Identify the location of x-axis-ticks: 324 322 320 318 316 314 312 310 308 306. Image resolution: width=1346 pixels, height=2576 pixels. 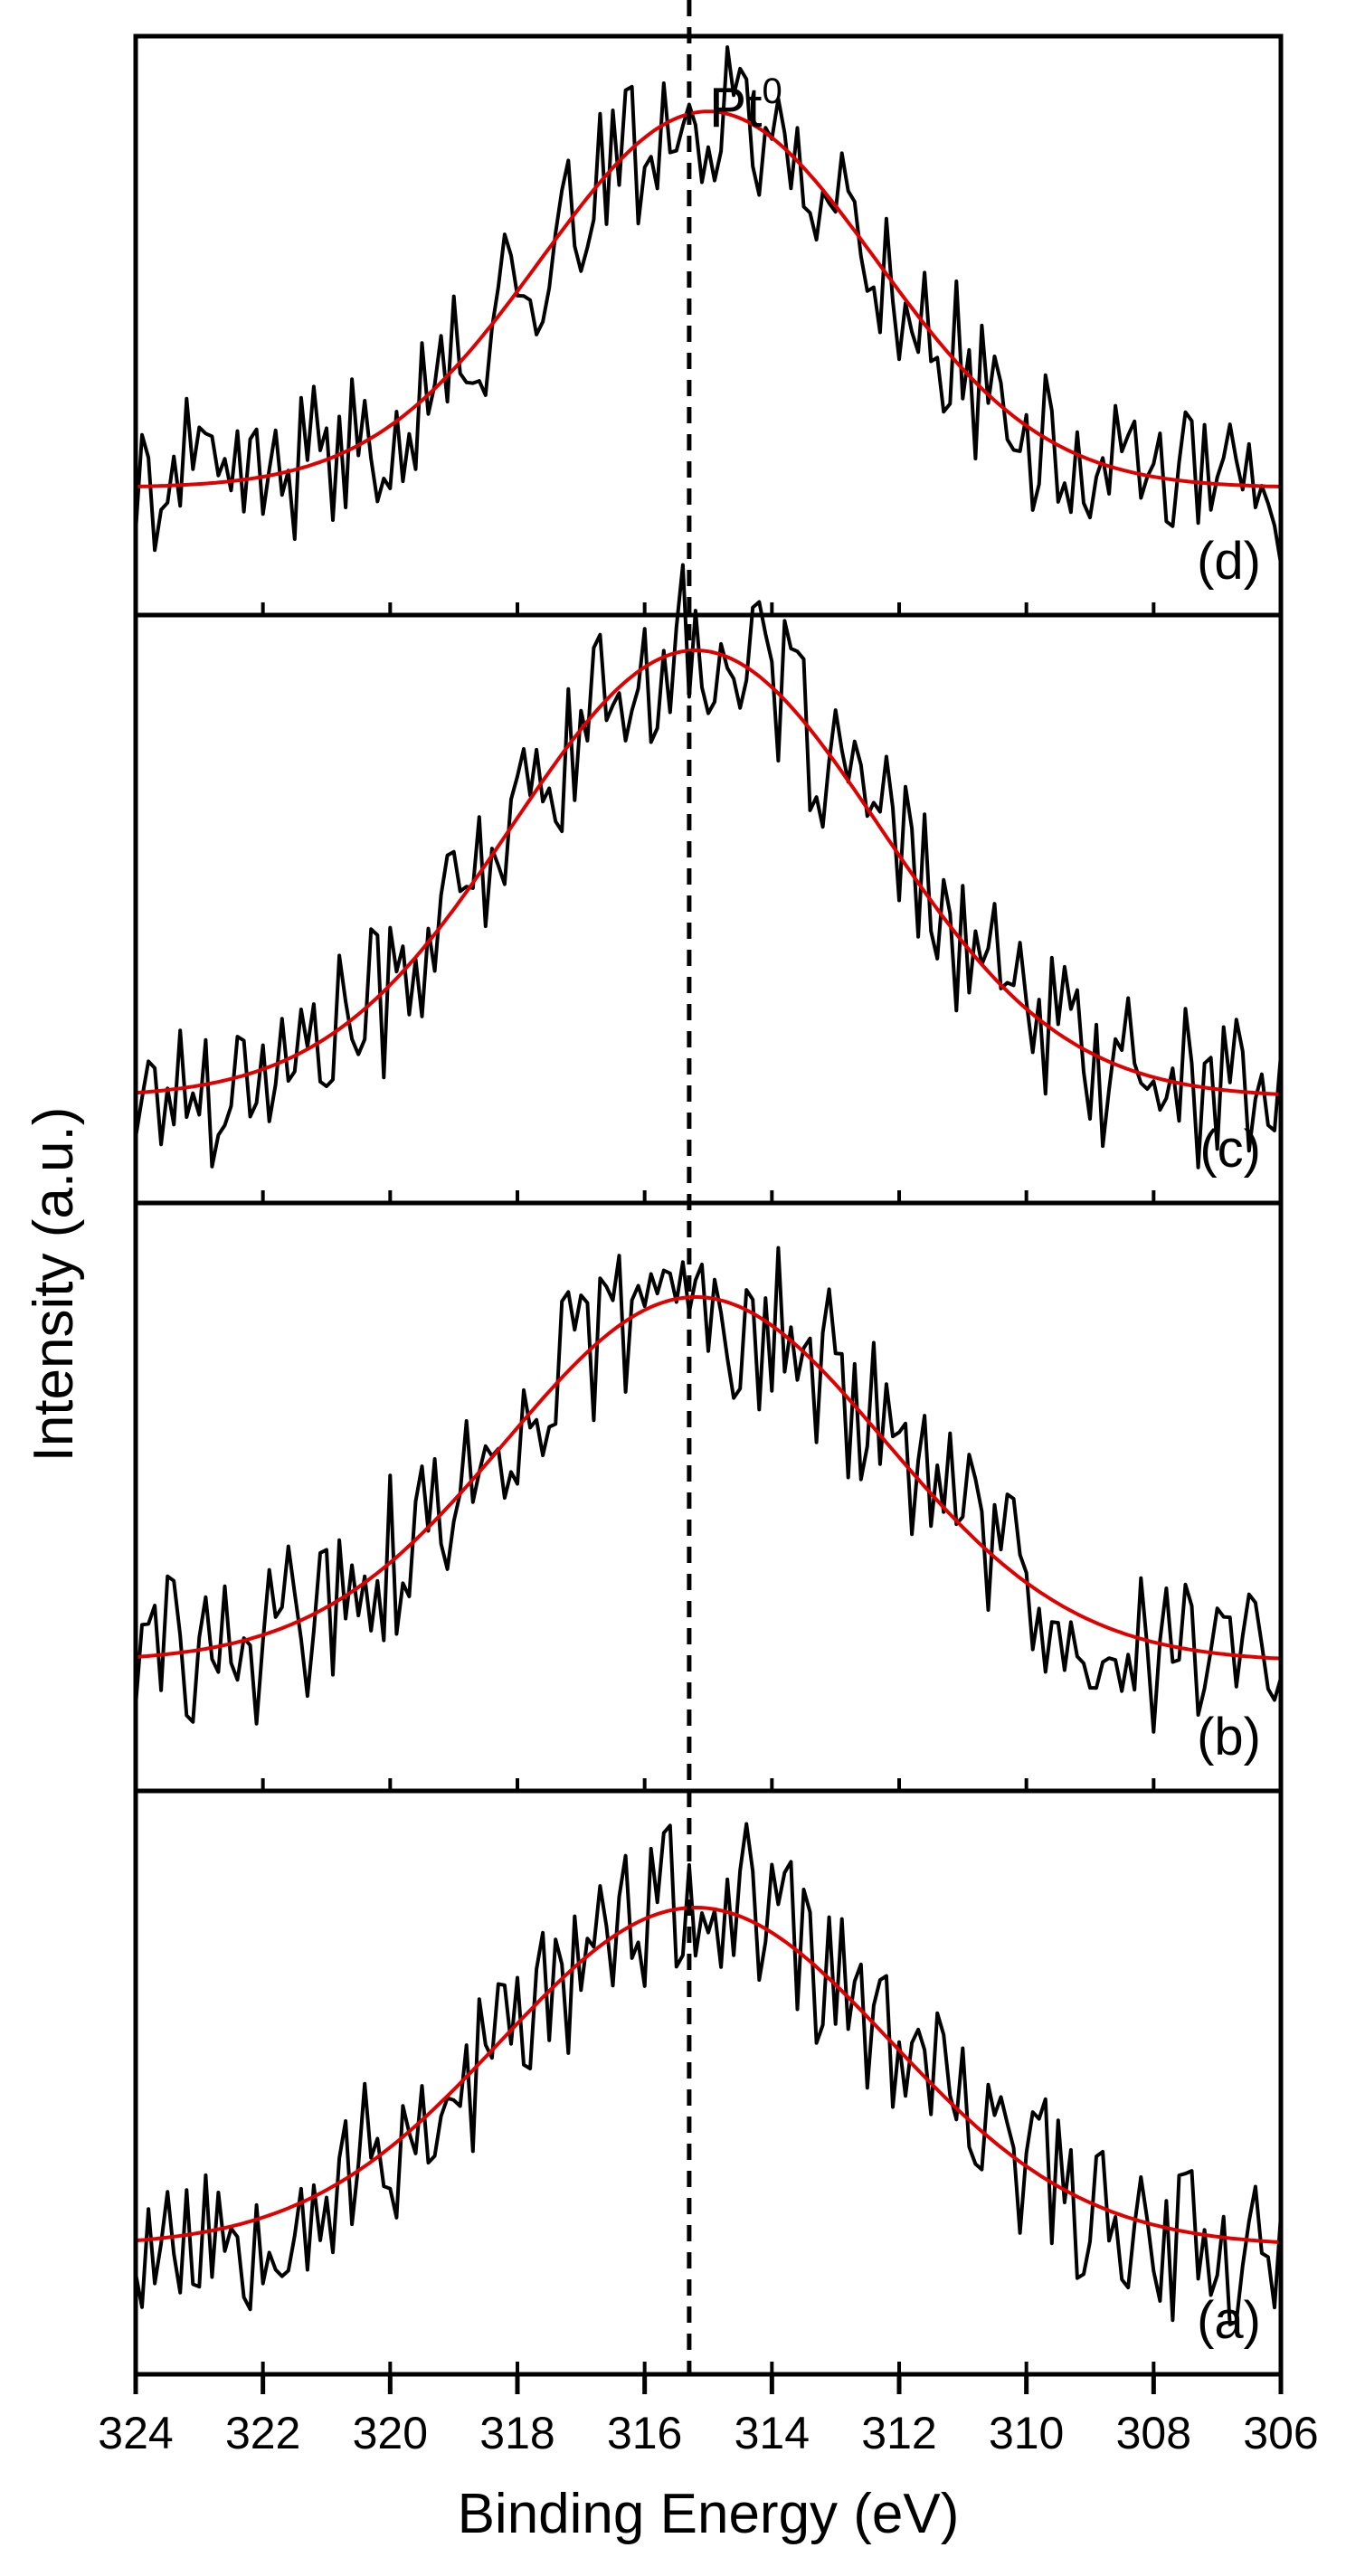
(708, 2416).